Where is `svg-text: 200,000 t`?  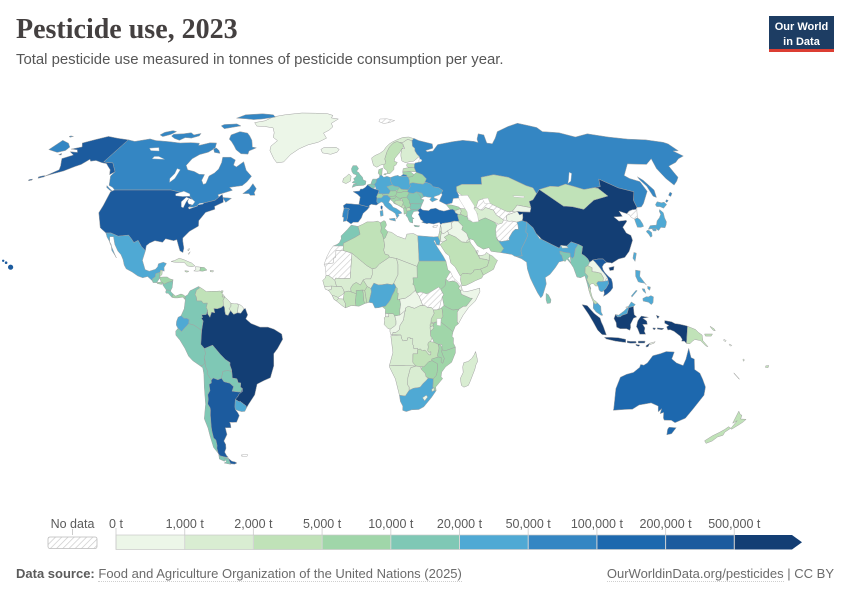 svg-text: 200,000 t is located at coordinates (666, 524).